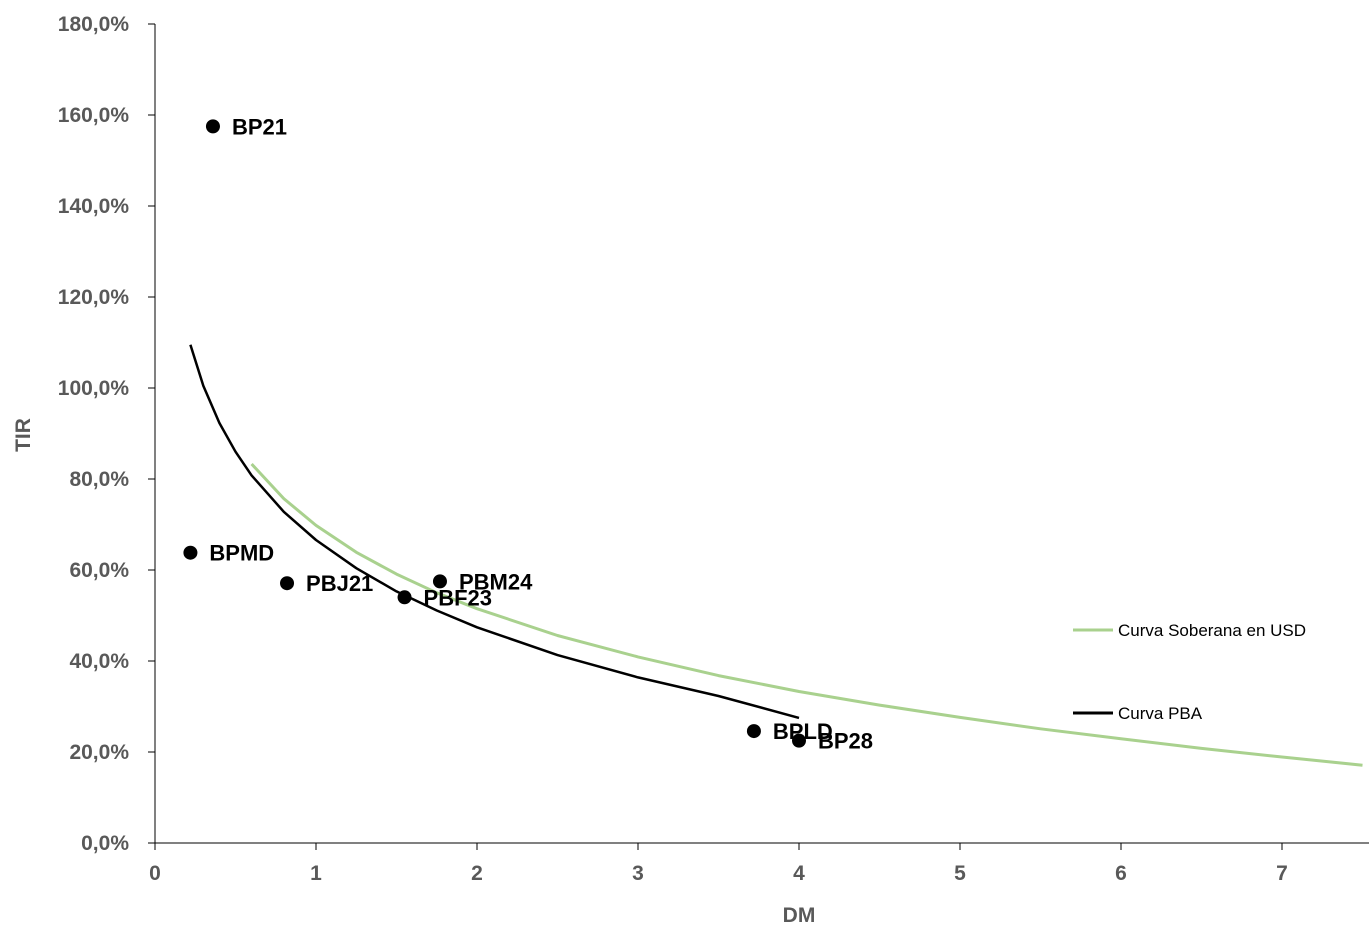 The width and height of the screenshot is (1369, 930). I want to click on data-point-bpmd, so click(190, 552).